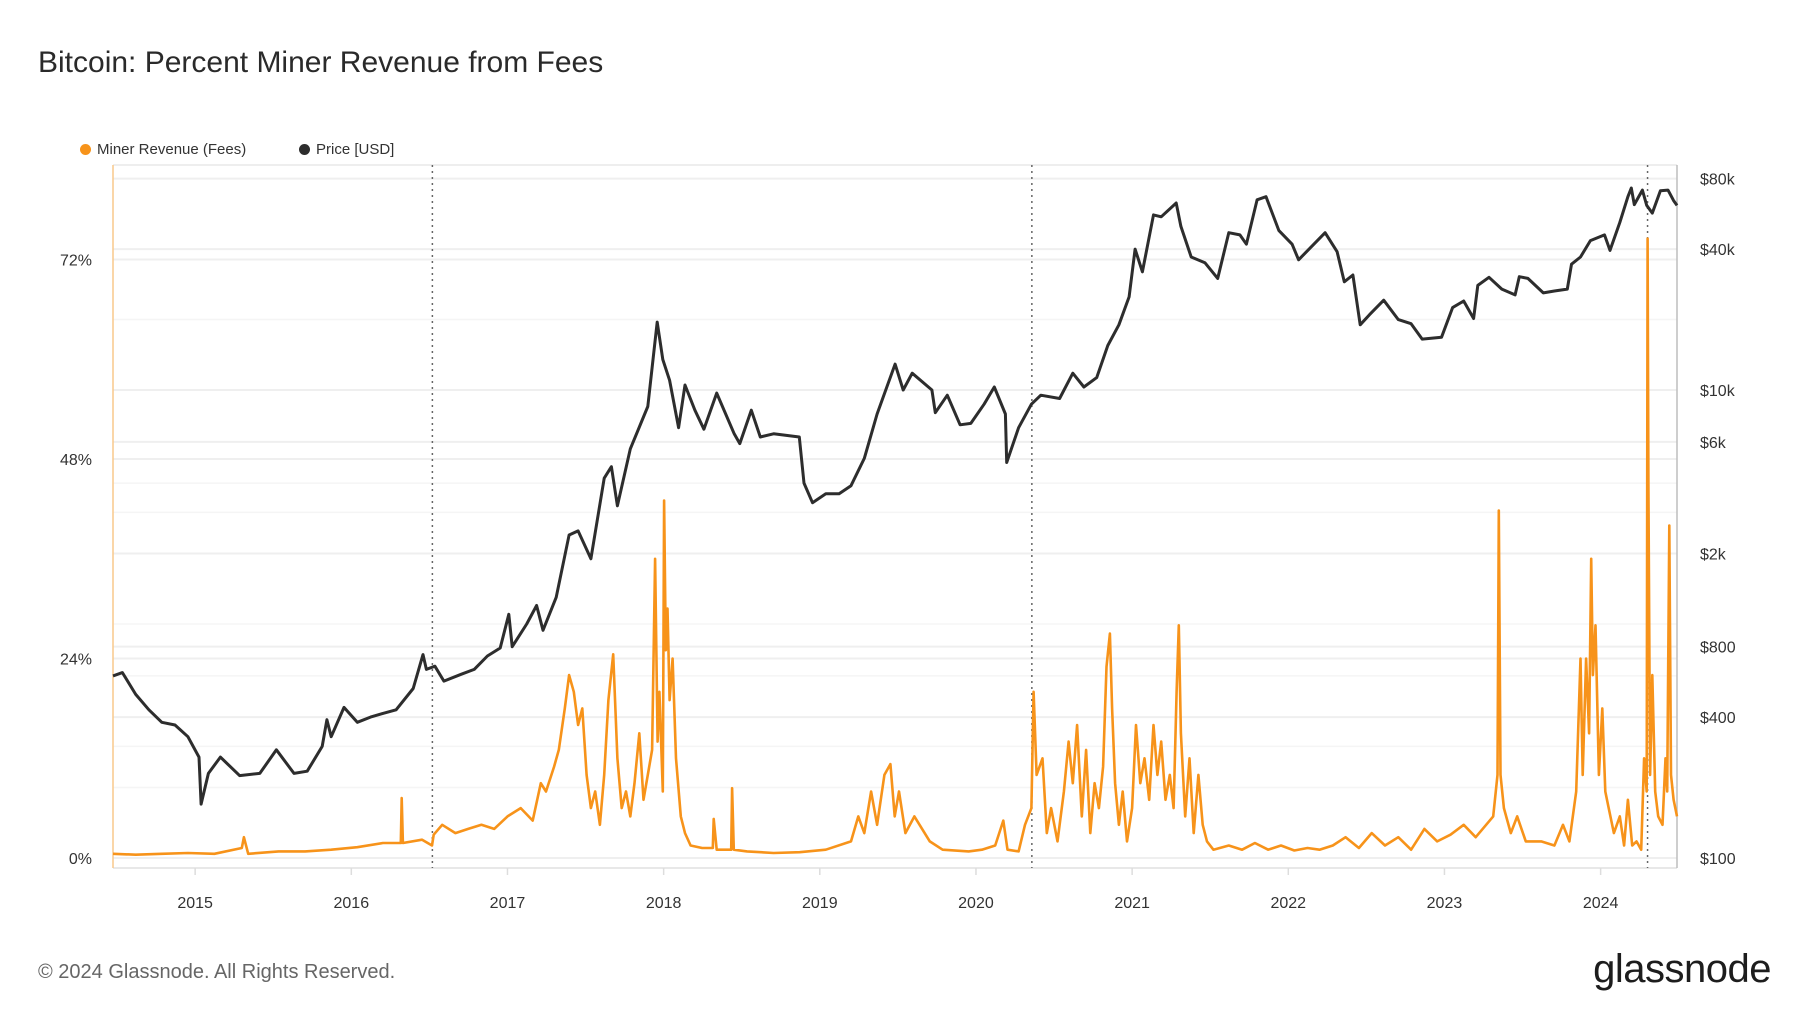 The width and height of the screenshot is (1800, 1013). I want to click on y-left-tick-label: 72%, so click(76, 261).